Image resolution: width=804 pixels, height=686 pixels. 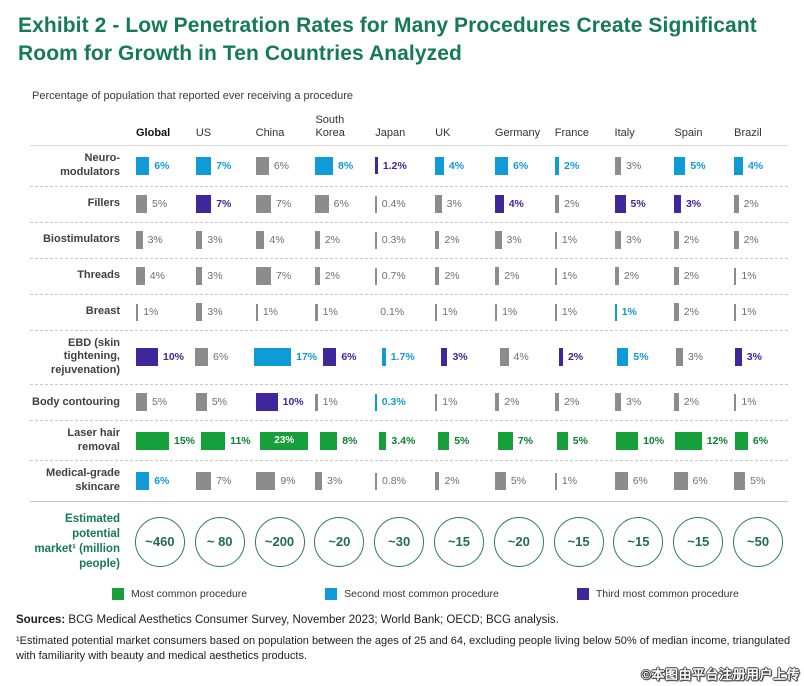 What do you see at coordinates (159, 541) in the screenshot?
I see `market-circle: ~460` at bounding box center [159, 541].